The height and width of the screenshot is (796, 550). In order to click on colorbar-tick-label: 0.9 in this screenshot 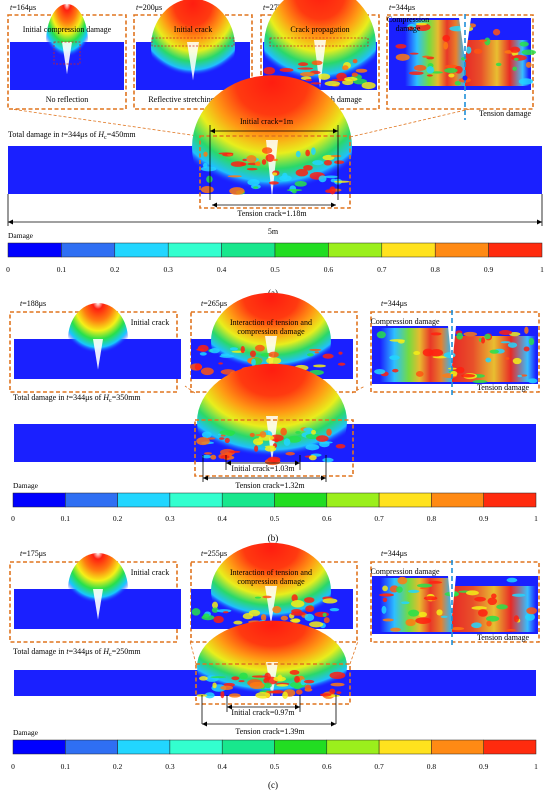, I will do `click(484, 518)`.